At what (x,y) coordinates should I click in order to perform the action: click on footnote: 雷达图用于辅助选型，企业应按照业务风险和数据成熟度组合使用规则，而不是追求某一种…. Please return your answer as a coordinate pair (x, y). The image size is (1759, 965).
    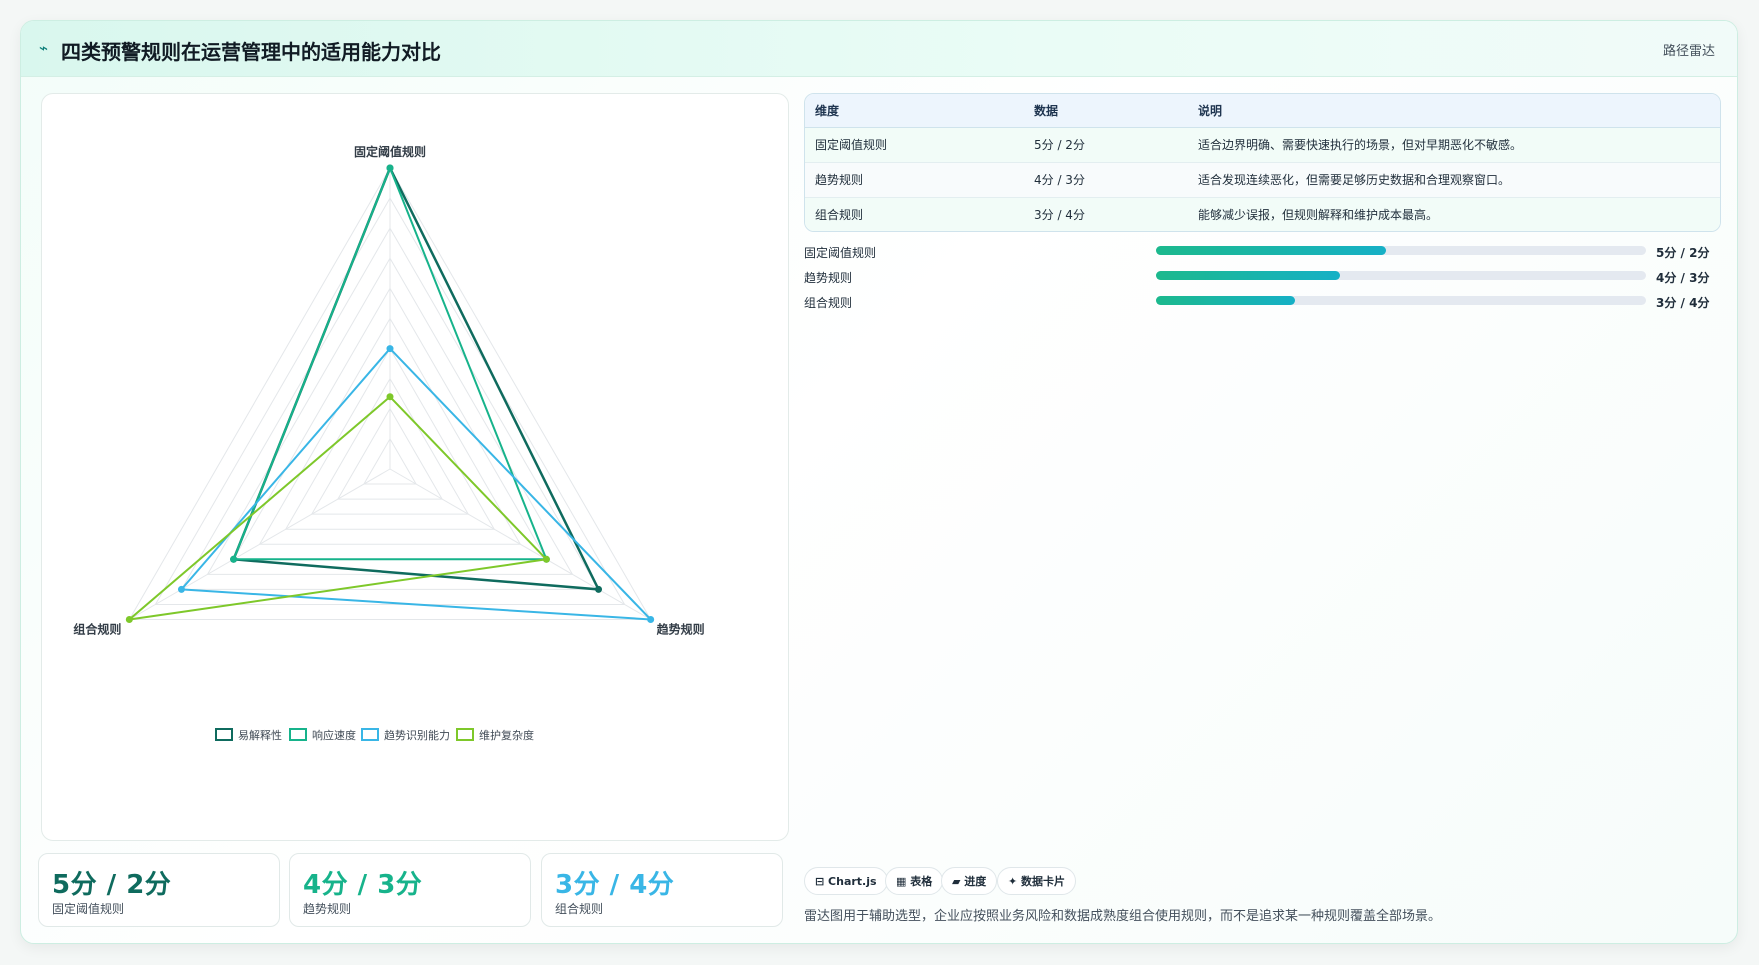
    Looking at the image, I should click on (1123, 916).